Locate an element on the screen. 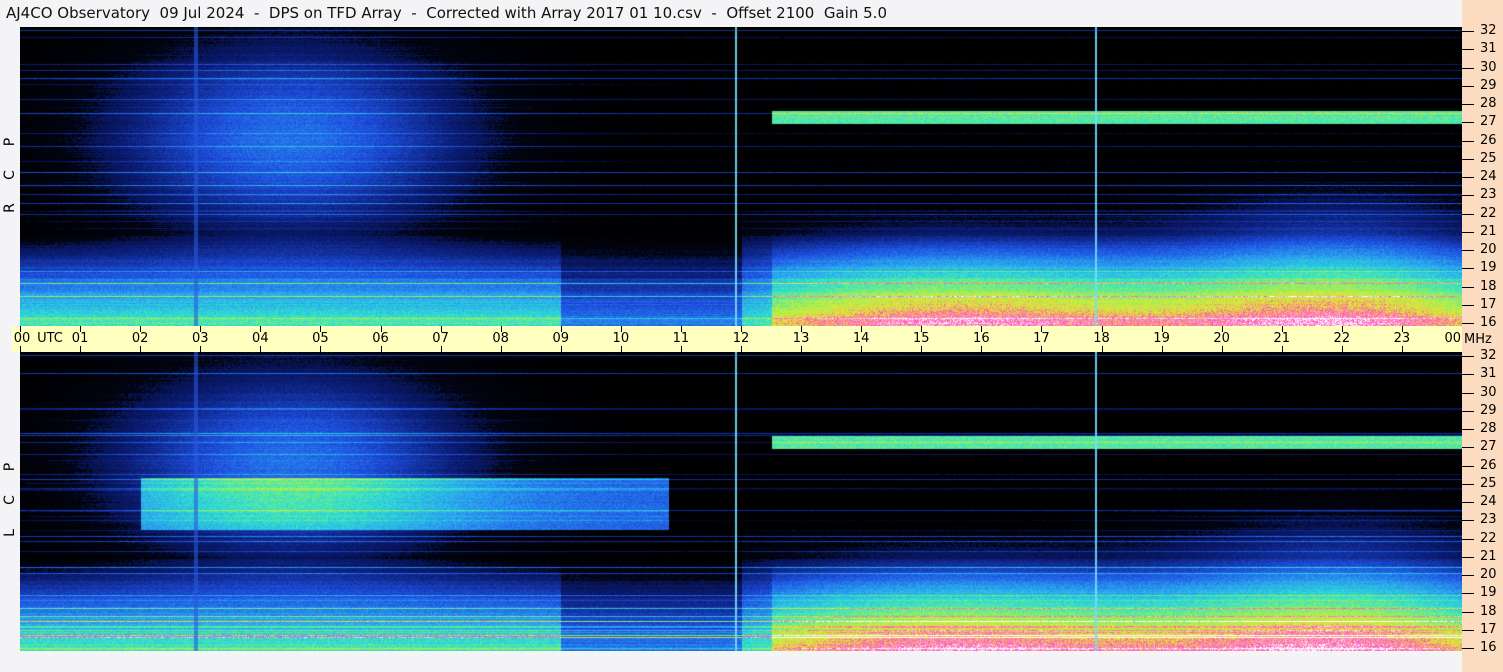 The width and height of the screenshot is (1503, 672). time-tick-label: 12 is located at coordinates (741, 338).